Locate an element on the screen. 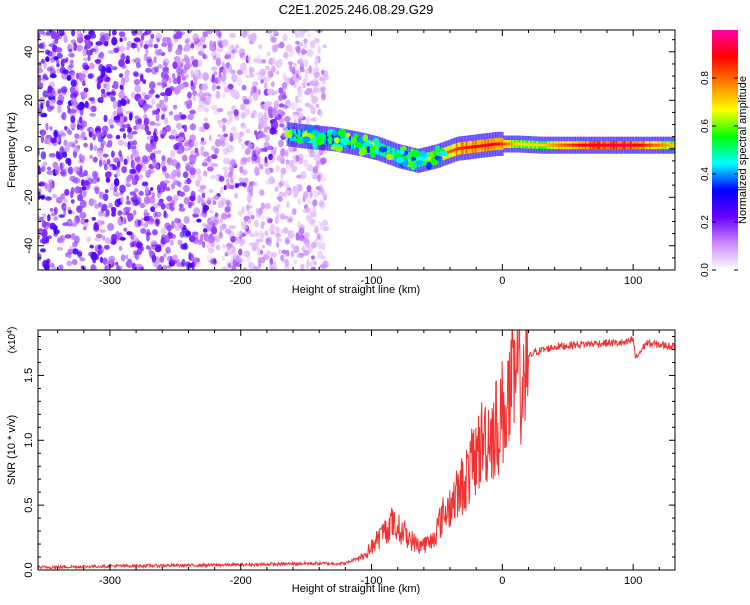  spectrogram-signal-cell is located at coordinates (392, 153).